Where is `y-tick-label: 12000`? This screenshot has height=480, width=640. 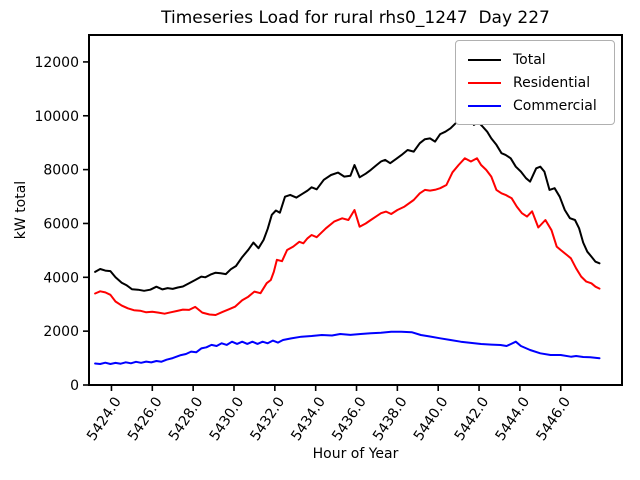
y-tick-label: 12000 is located at coordinates (56, 63).